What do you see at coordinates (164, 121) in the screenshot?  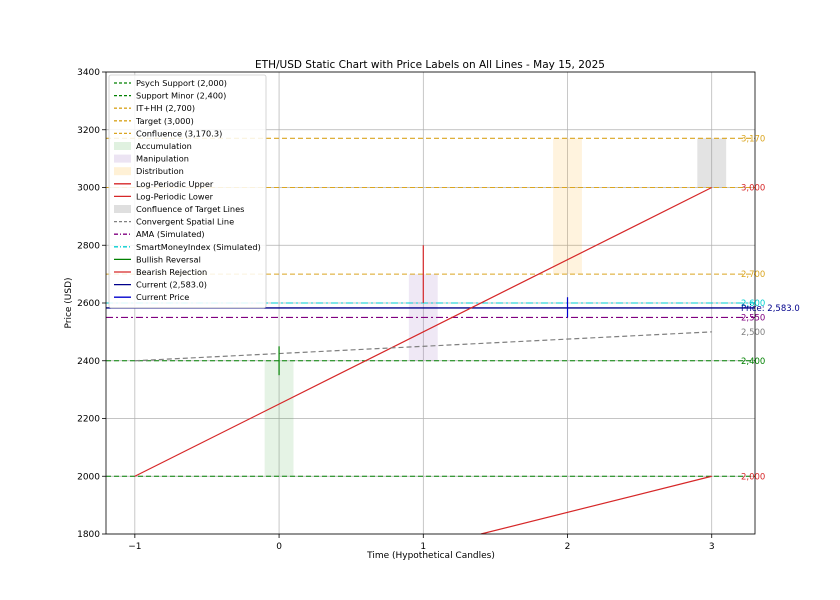 I see `legend-label: Target (3,000)` at bounding box center [164, 121].